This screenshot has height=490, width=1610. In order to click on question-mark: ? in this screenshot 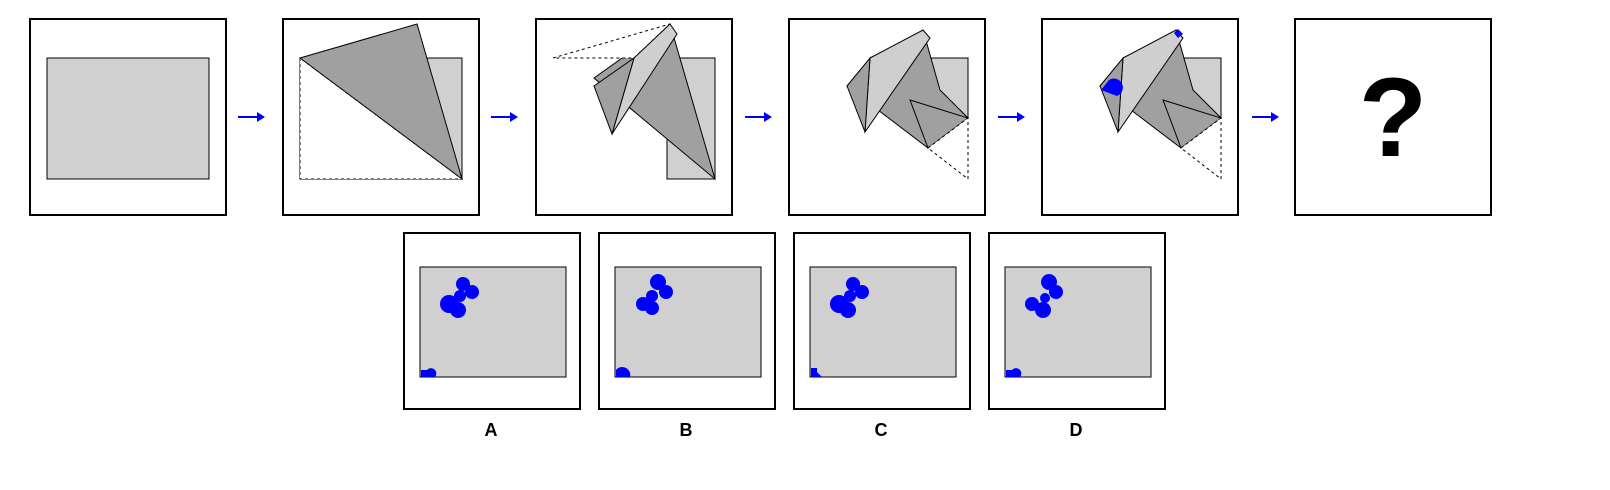, I will do `click(1393, 117)`.